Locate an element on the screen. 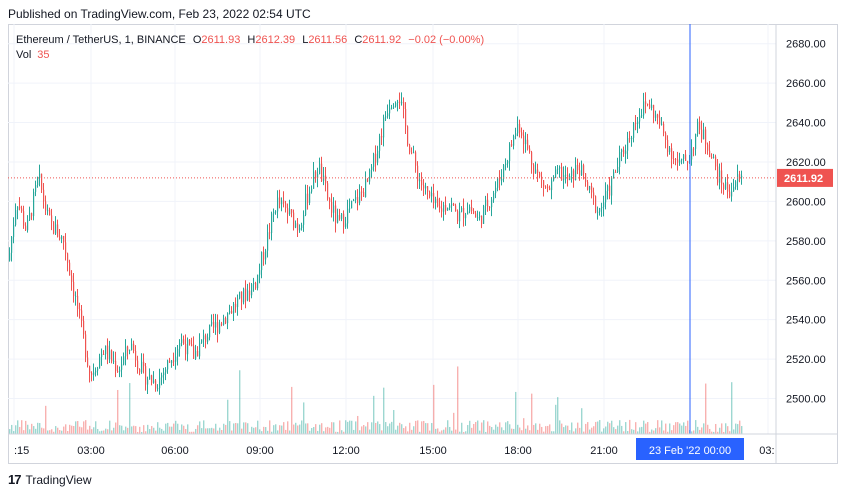 Image resolution: width=850 pixels, height=497 pixels. price-tick-label: 2520.00 is located at coordinates (806, 360).